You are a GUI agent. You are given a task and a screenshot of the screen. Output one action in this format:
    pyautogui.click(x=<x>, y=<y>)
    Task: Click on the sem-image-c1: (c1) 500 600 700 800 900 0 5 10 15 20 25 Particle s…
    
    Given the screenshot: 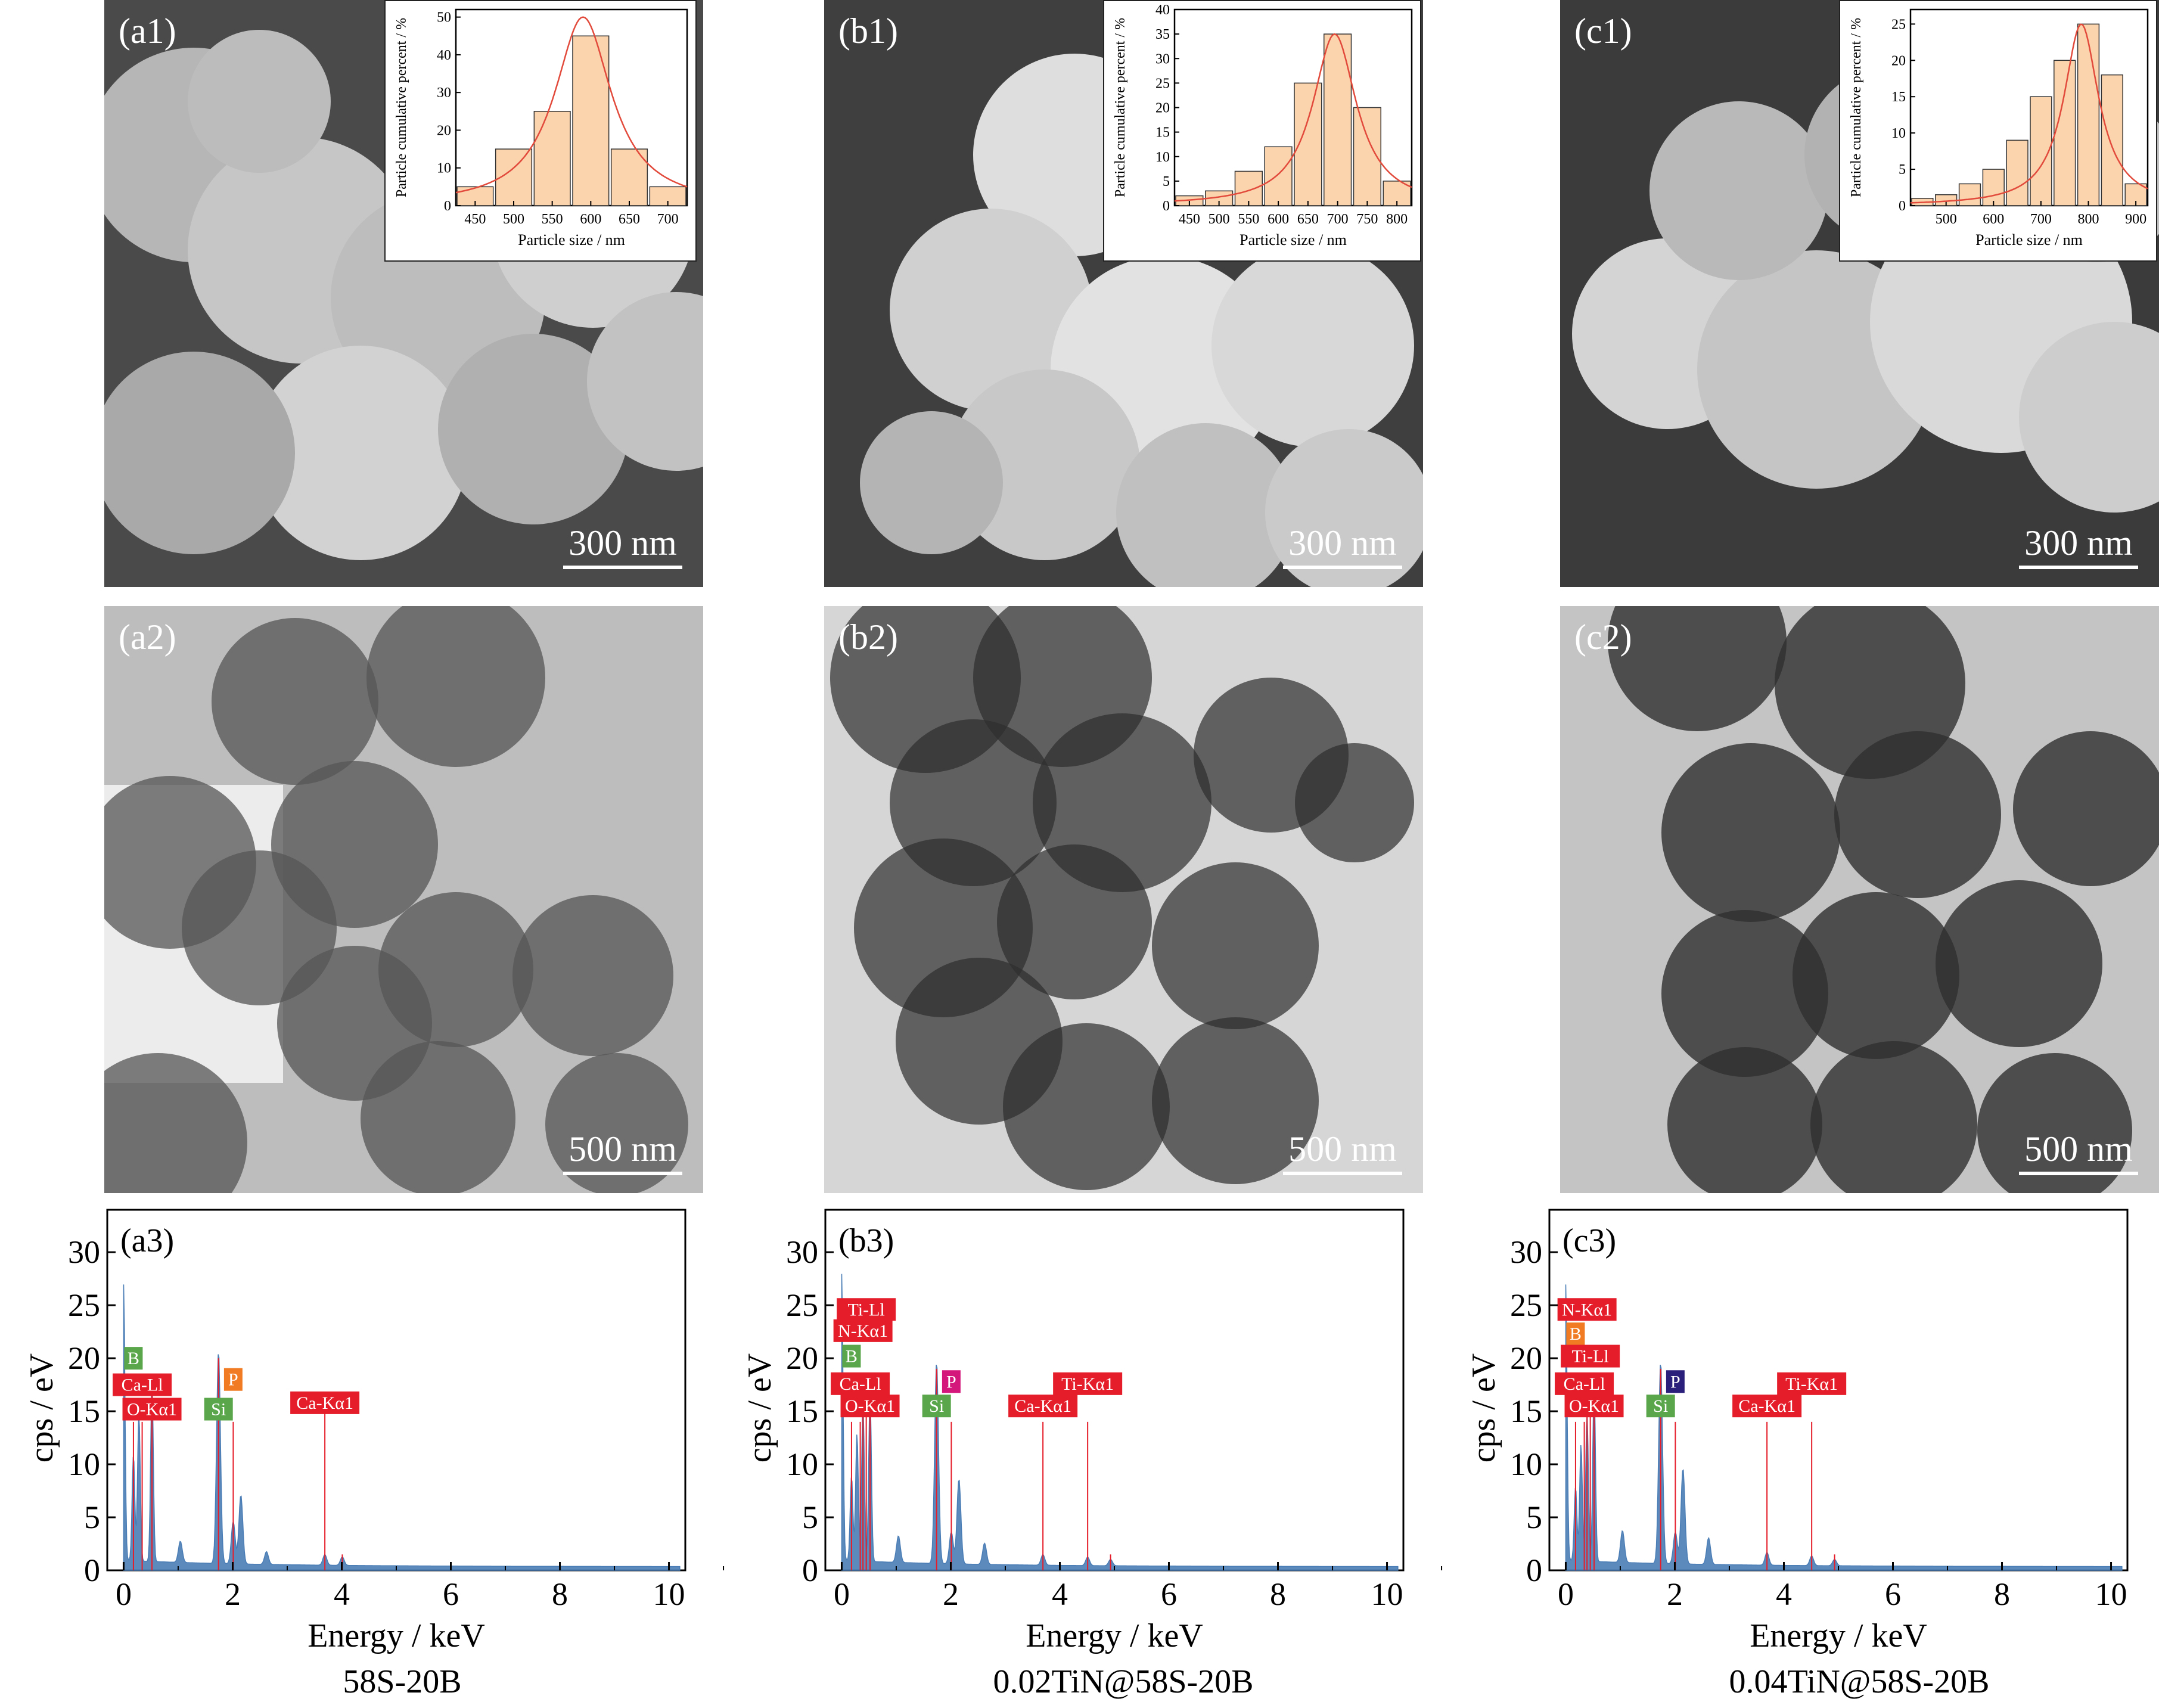 What is the action you would take?
    pyautogui.click(x=1860, y=293)
    